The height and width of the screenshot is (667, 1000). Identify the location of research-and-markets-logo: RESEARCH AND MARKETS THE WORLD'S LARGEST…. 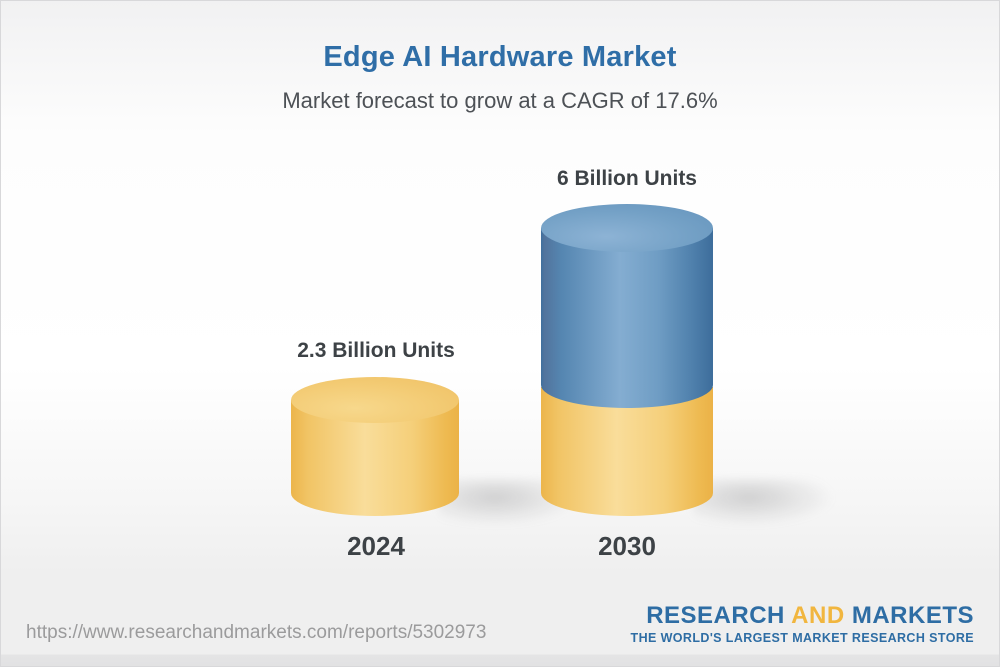
(802, 624).